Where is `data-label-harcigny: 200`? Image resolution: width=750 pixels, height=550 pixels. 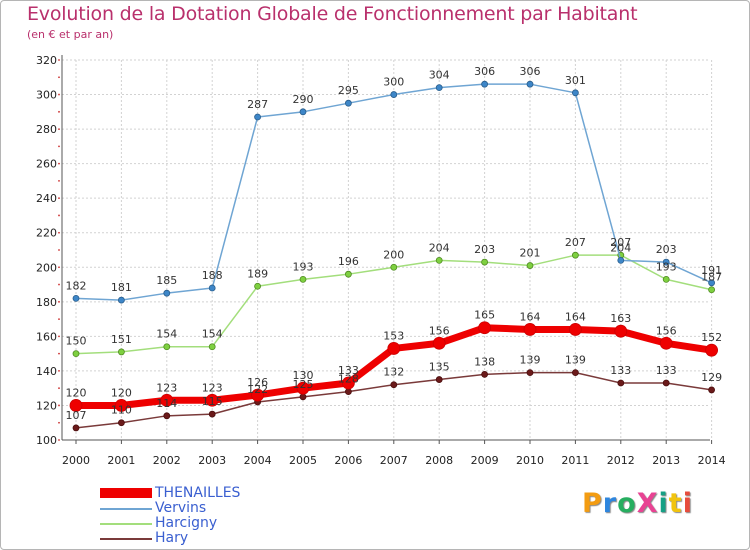
data-label-harcigny: 200 is located at coordinates (393, 254).